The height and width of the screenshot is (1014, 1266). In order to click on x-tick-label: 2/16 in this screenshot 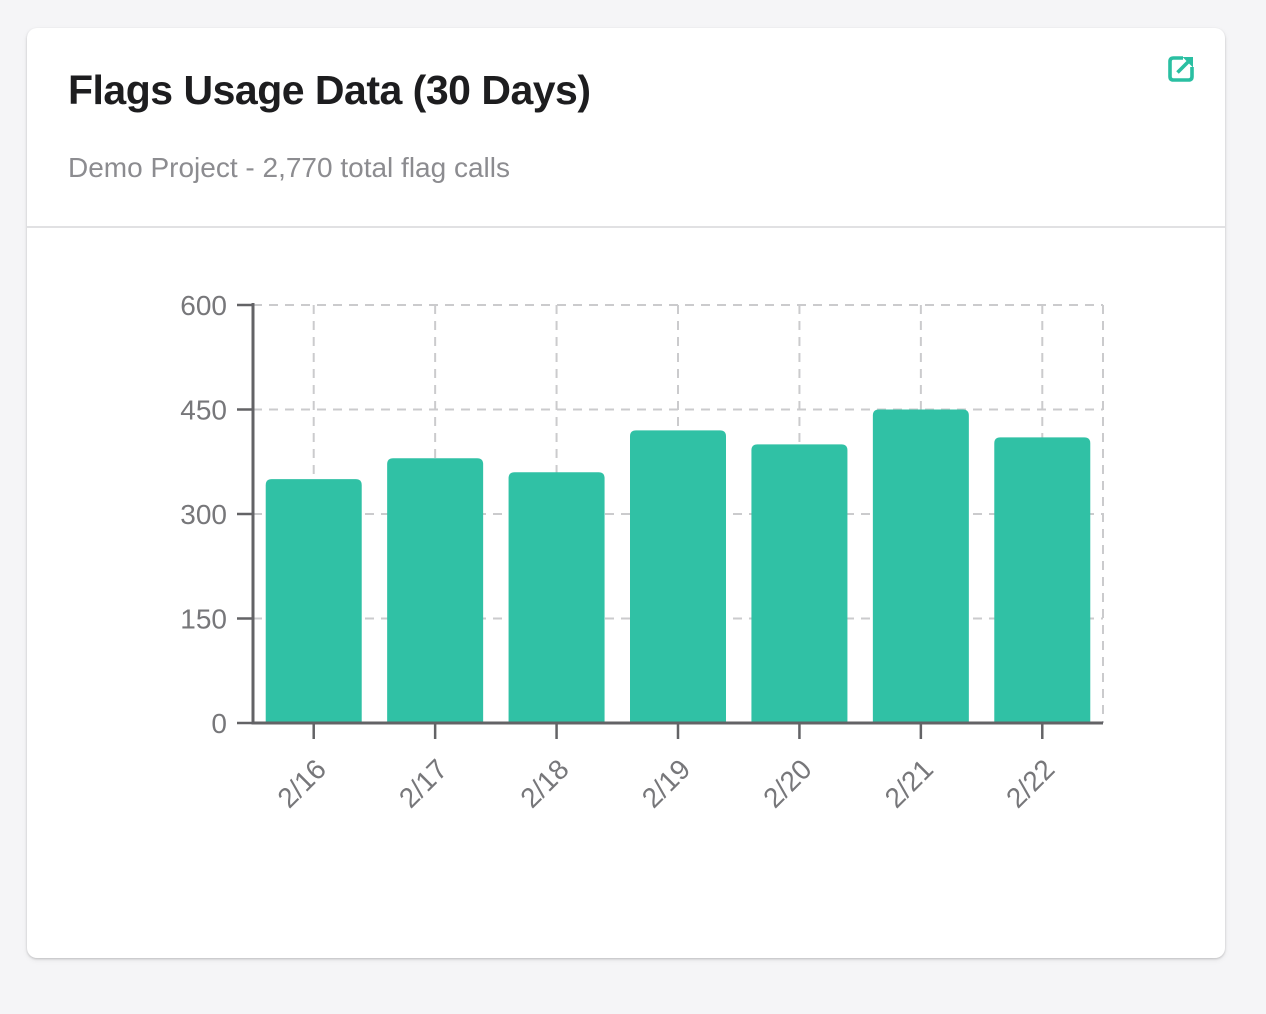, I will do `click(301, 783)`.